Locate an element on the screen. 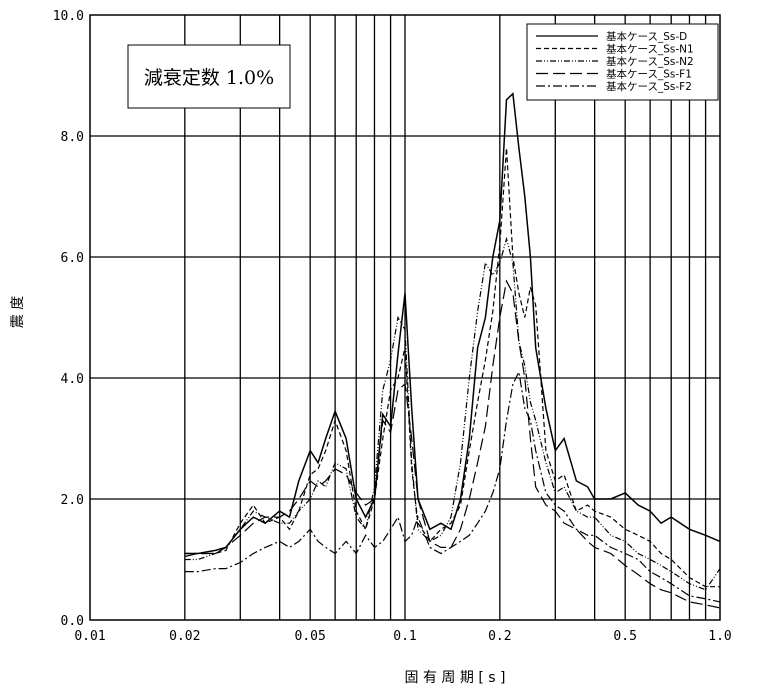 This screenshot has width=763, height=691. x-tick-label: 0.5 is located at coordinates (624, 636).